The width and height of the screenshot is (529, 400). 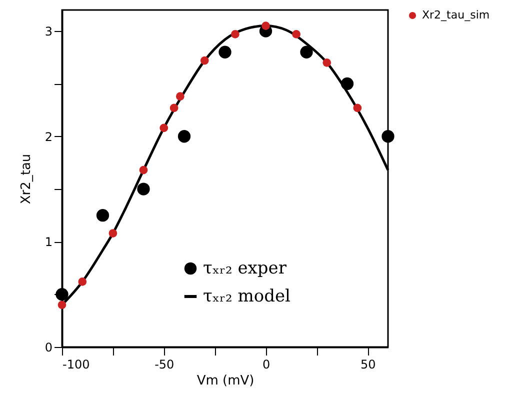 I want to click on x-axis-title: Vm (mV), so click(x=225, y=381).